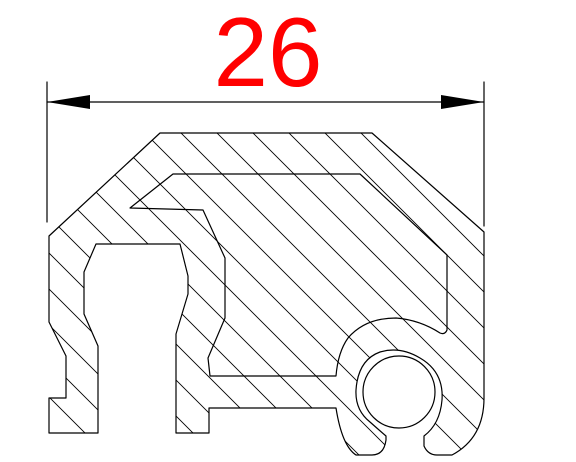 The image size is (576, 462). Describe the element at coordinates (68, 102) in the screenshot. I see `arrow-left-icon` at that location.